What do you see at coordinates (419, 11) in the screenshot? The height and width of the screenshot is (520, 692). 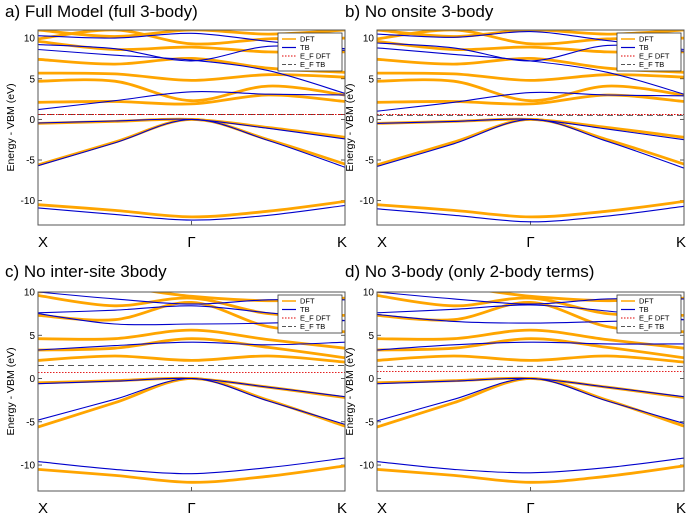 I see `panel-title: b) No onsite 3-body` at bounding box center [419, 11].